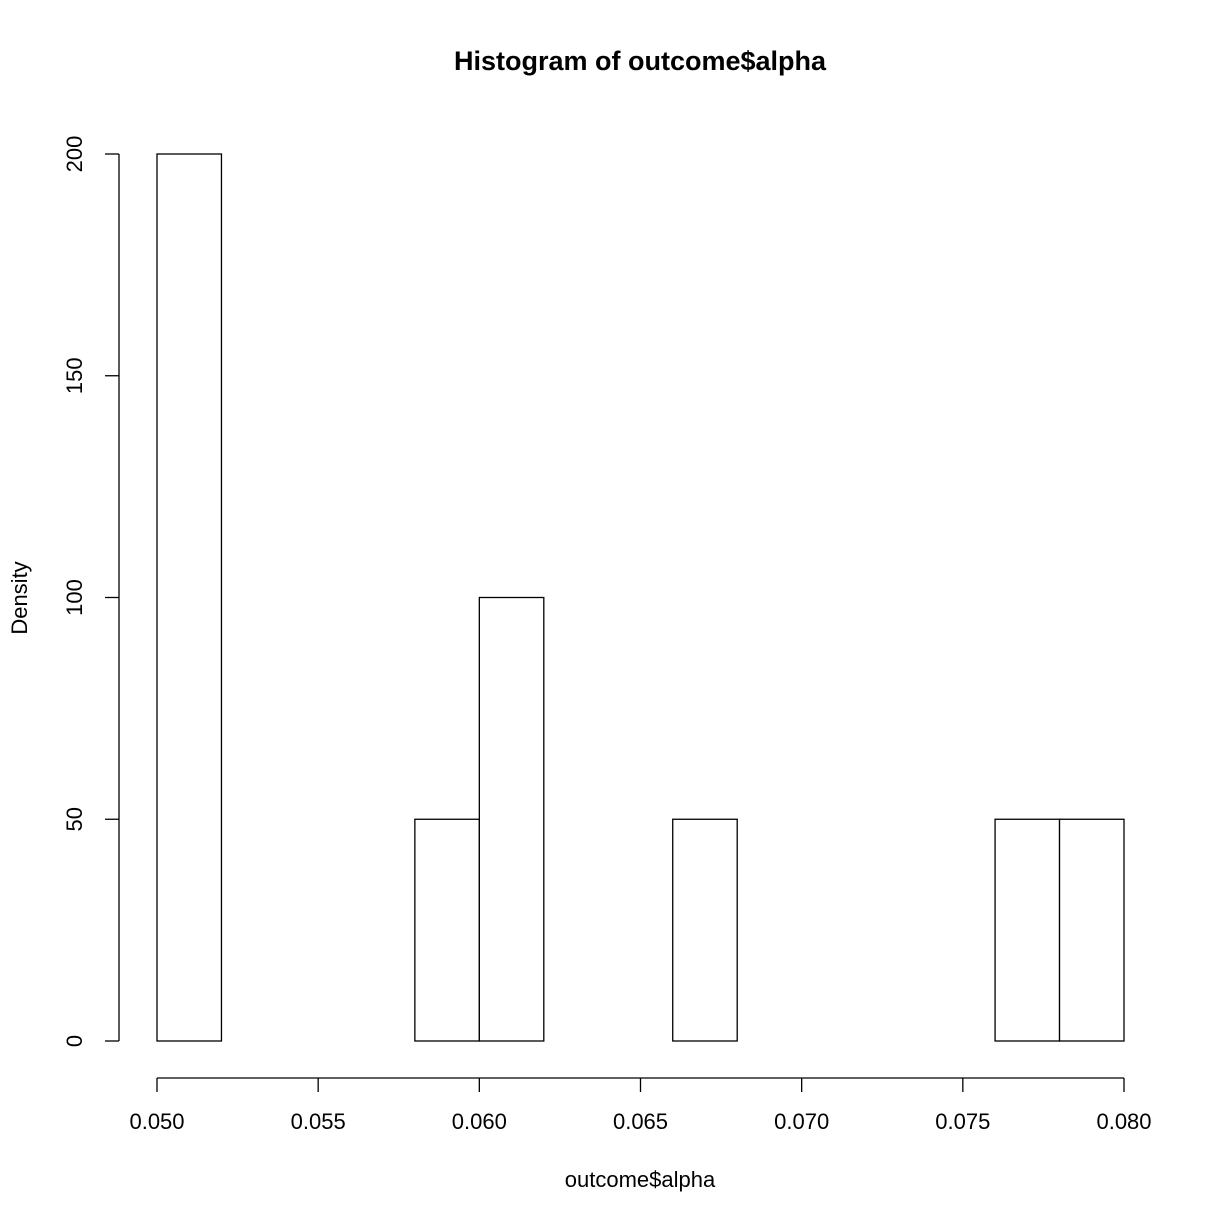 The image size is (1224, 1224). I want to click on y-tick-label: 150, so click(74, 375).